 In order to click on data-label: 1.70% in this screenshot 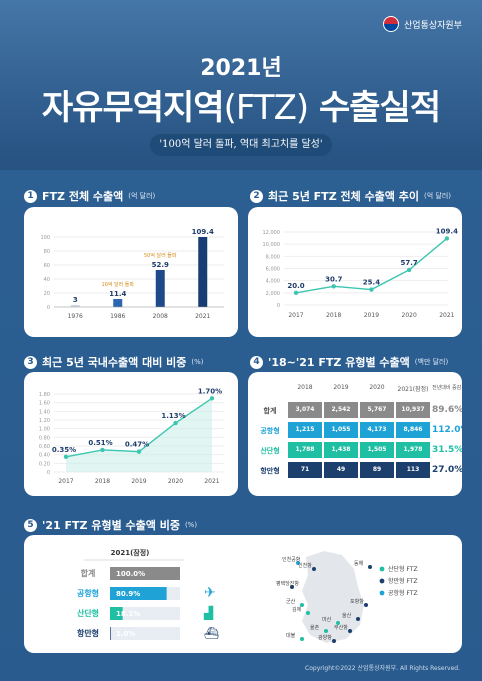, I will do `click(210, 391)`.